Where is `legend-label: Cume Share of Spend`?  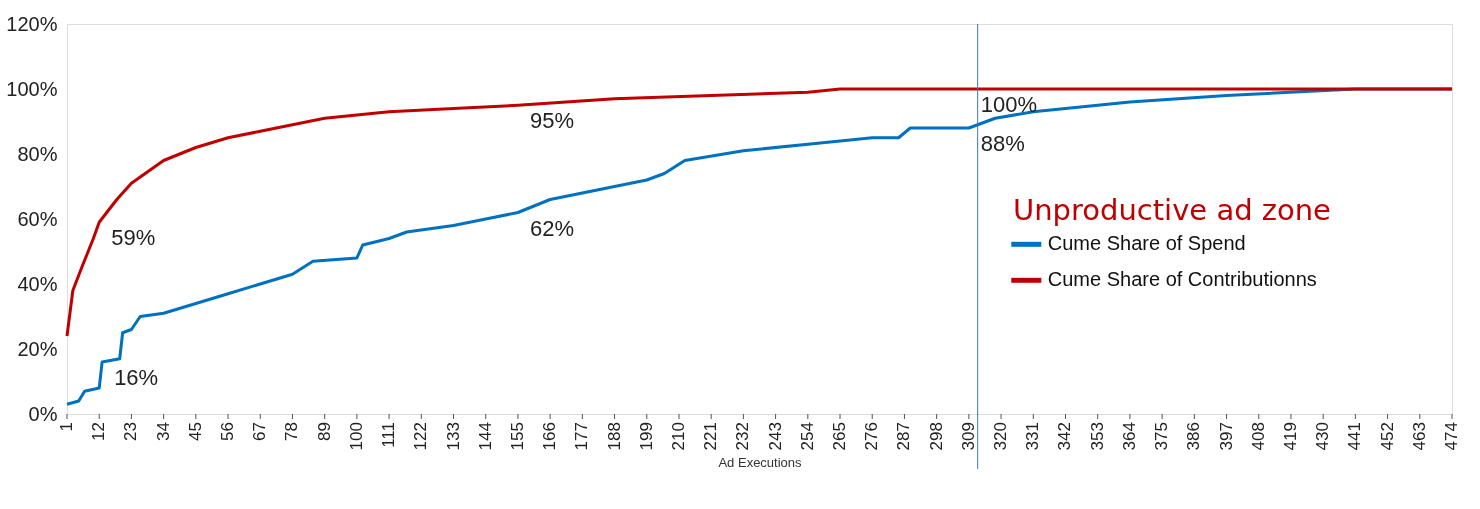 legend-label: Cume Share of Spend is located at coordinates (1146, 243).